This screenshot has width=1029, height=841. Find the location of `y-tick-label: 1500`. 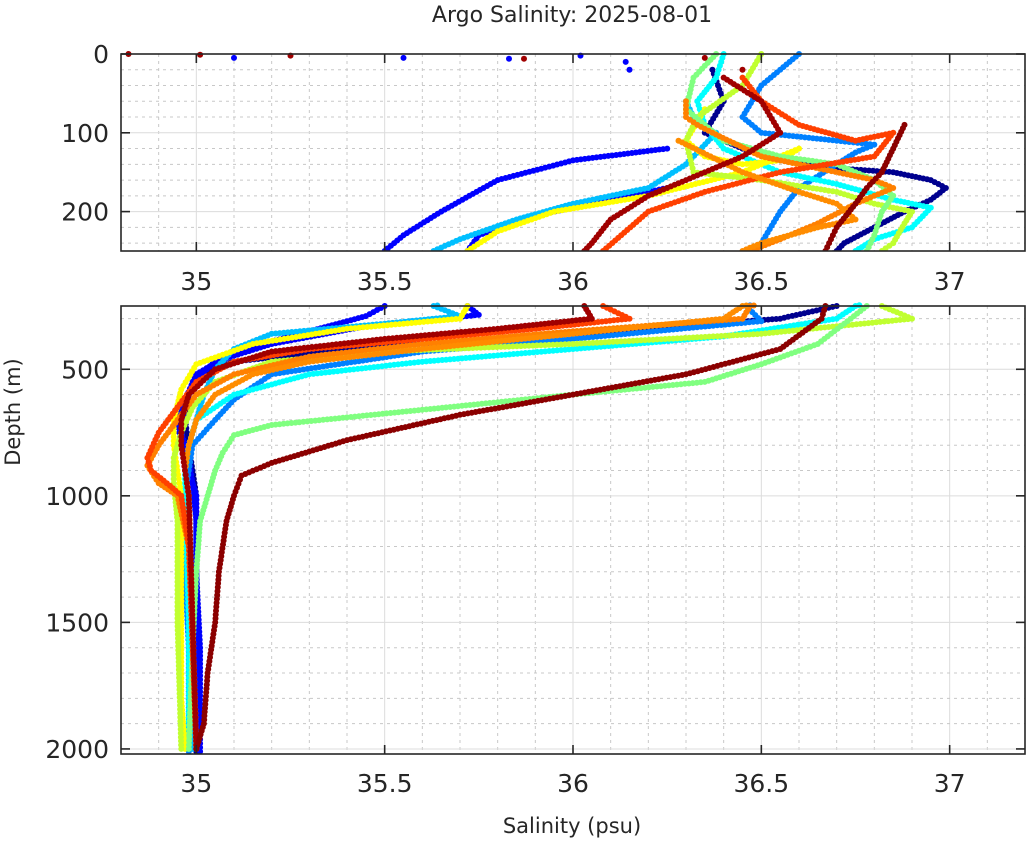

y-tick-label: 1500 is located at coordinates (77, 622).